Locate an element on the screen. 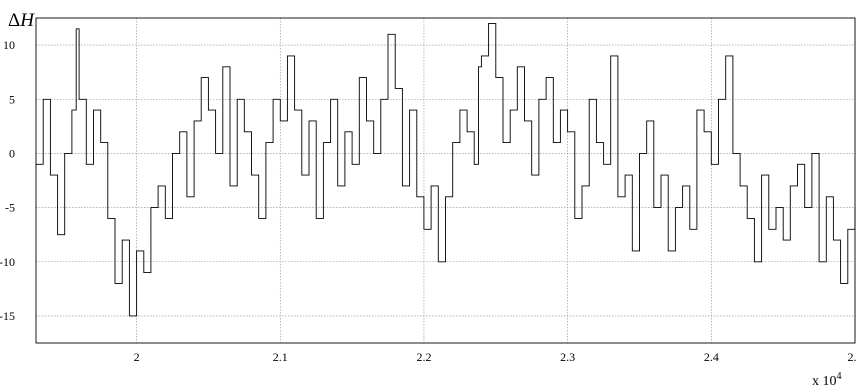 The width and height of the screenshot is (856, 389). x-tick-label: 2.3 is located at coordinates (567, 357).